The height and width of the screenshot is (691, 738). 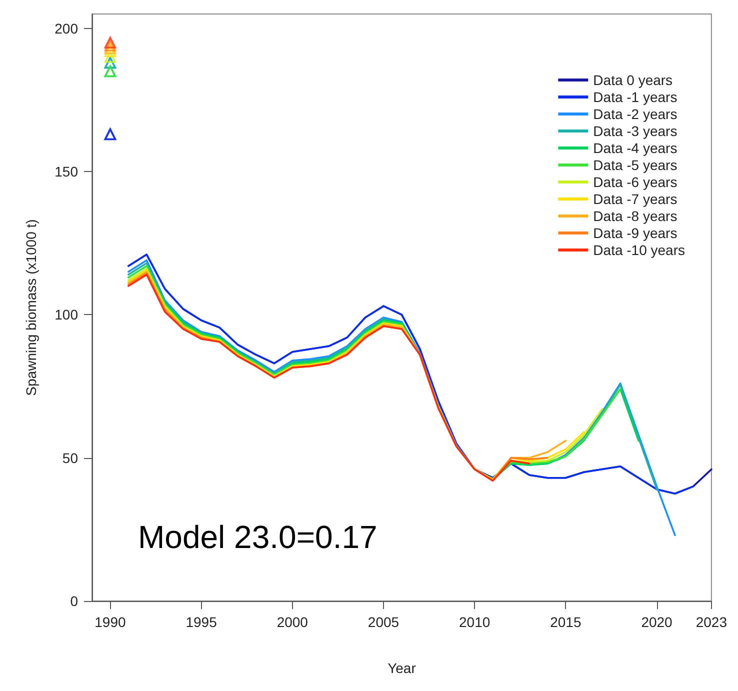 I want to click on legend-label: Data -6 years, so click(x=635, y=182).